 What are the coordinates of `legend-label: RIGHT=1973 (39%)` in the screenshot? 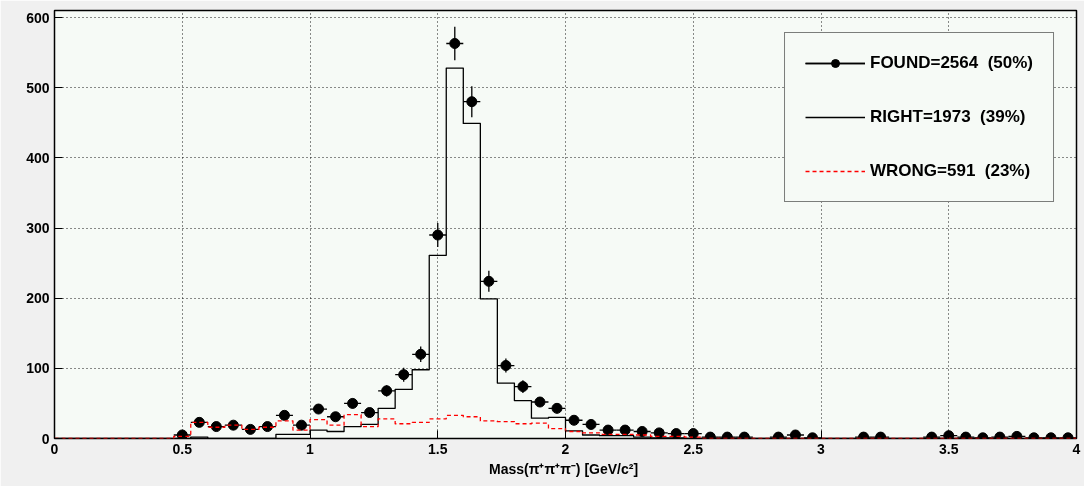 It's located at (948, 117).